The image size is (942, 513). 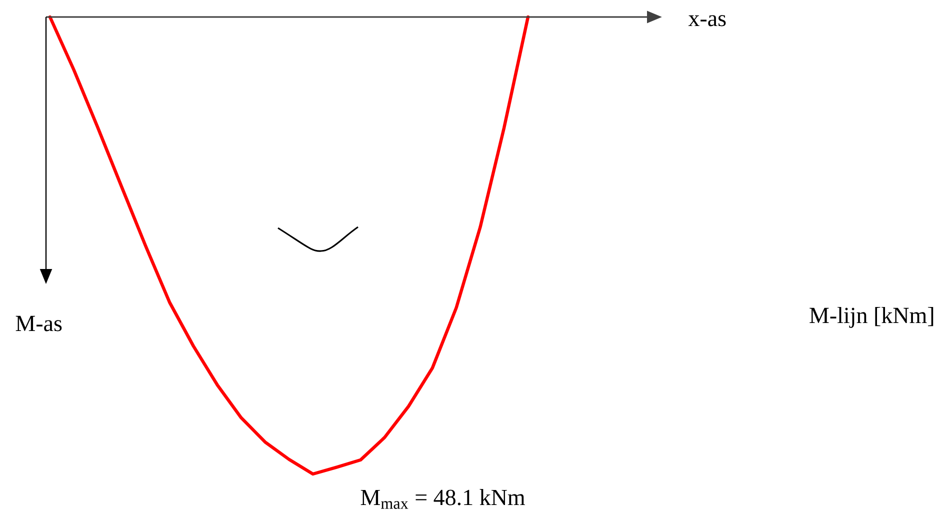 What do you see at coordinates (442, 499) in the screenshot?
I see `text: M$_{max}$ = 48.1 kNm` at bounding box center [442, 499].